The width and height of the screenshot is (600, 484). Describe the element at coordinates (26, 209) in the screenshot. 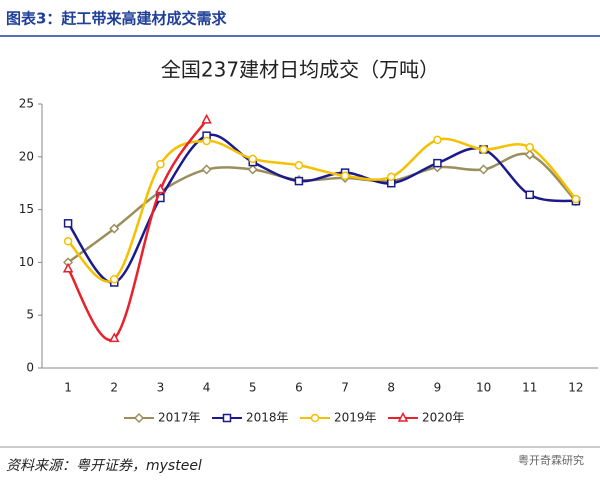

I see `y-tick-label: 15` at that location.